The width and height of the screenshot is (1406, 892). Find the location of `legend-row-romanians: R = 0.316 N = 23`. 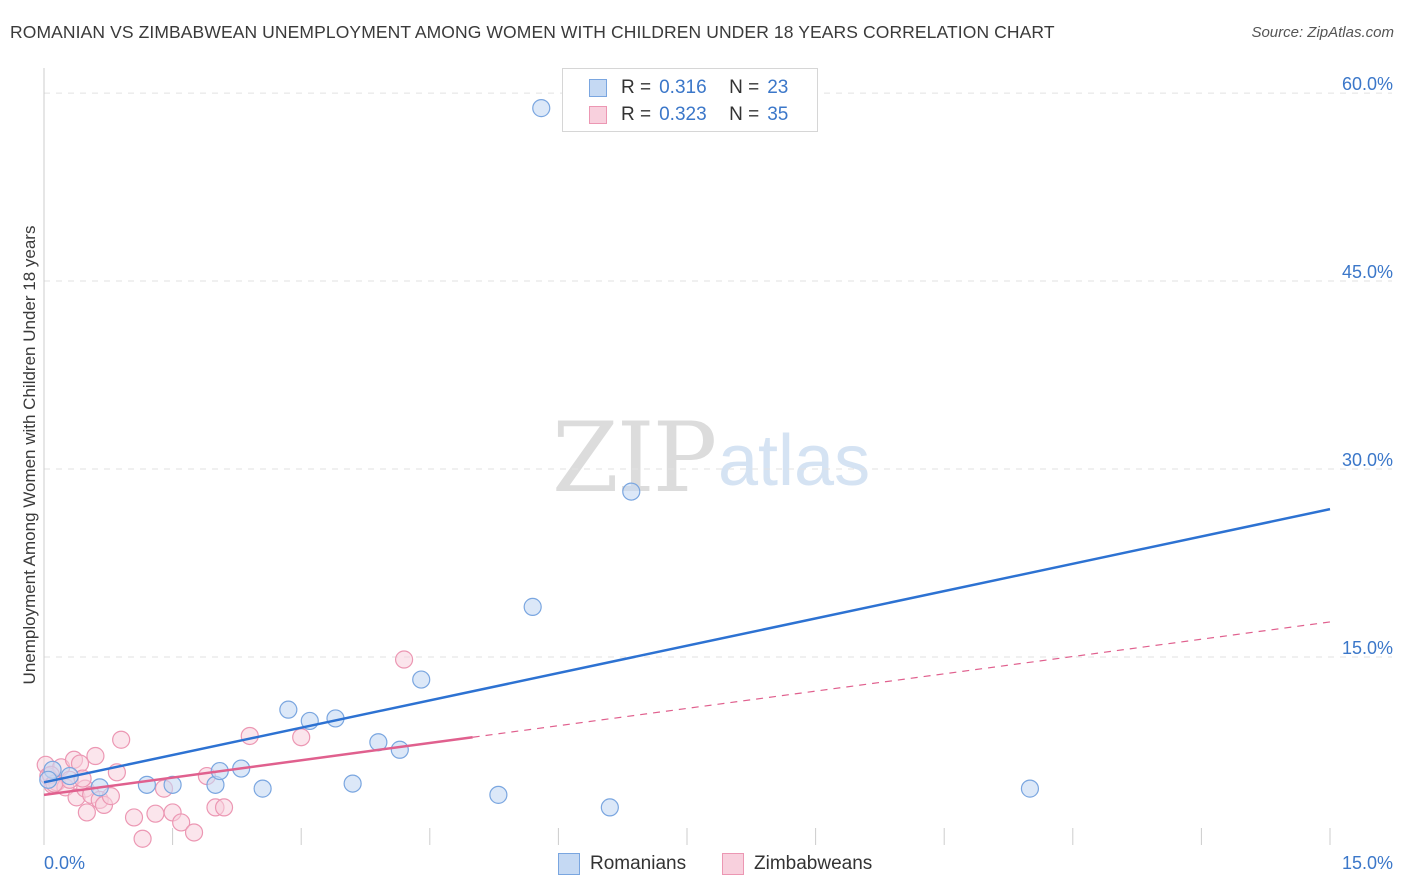

legend-row-romanians: R = 0.316 N = 23 is located at coordinates (688, 88).